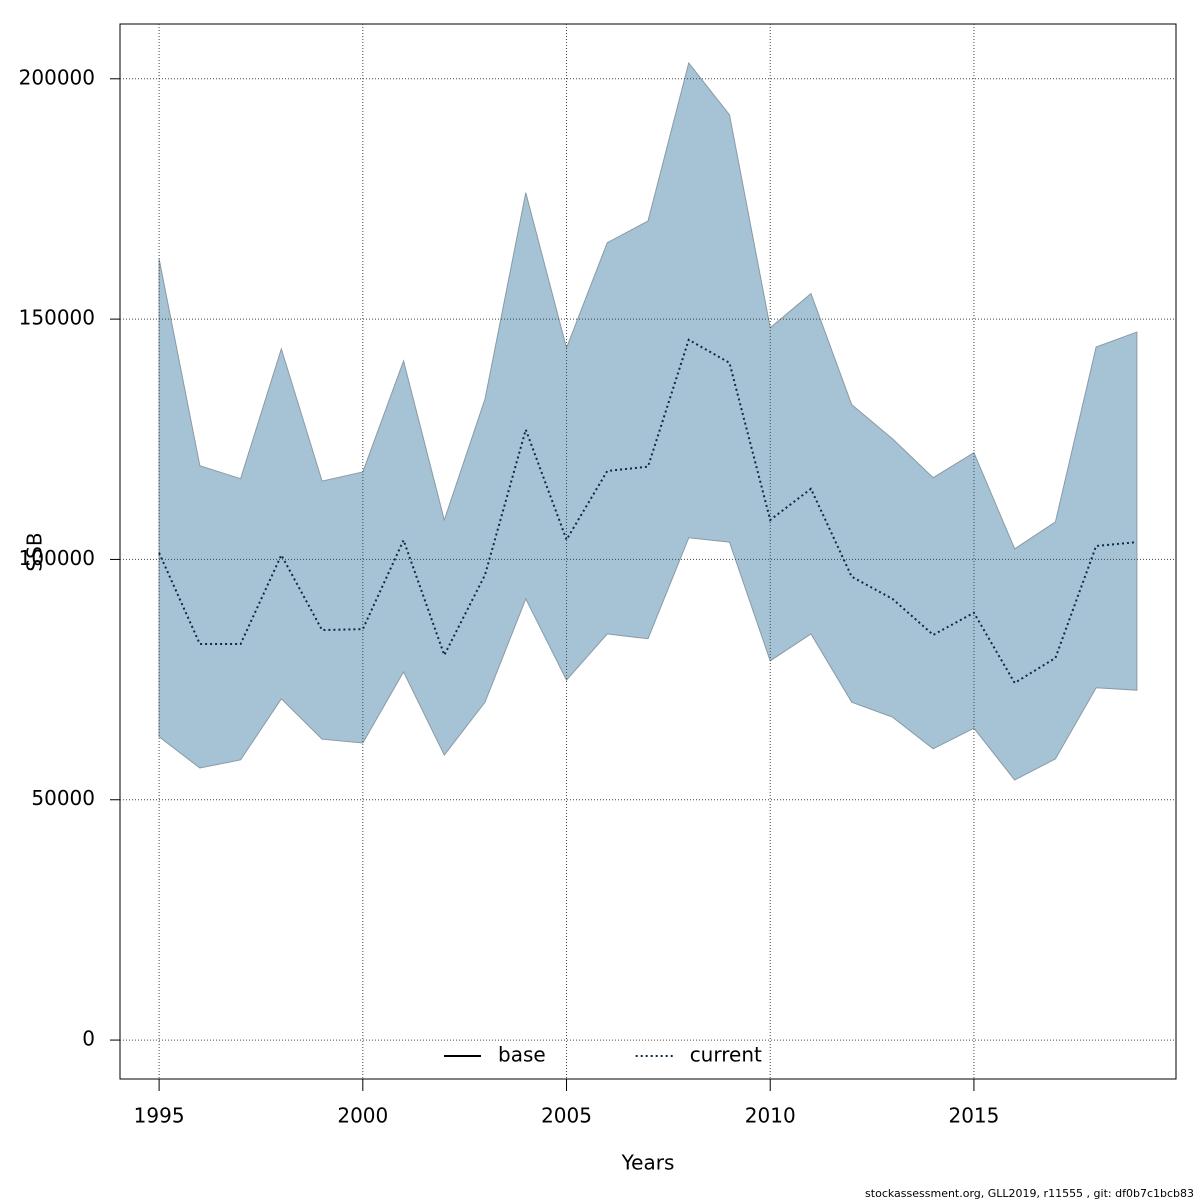  I want to click on x-tick-label: 2015, so click(973, 1116).